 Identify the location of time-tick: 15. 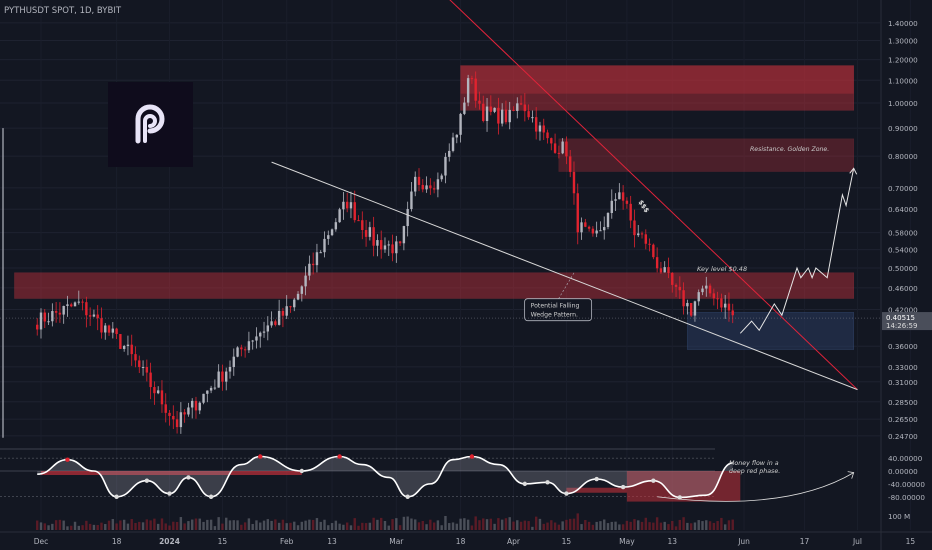
(223, 541).